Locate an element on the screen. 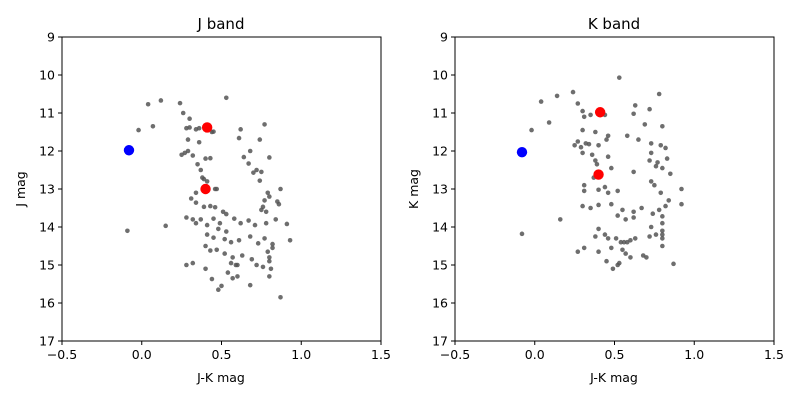 Image resolution: width=800 pixels, height=400 pixels. k-band-y-tick-label: 10 is located at coordinates (440, 75).